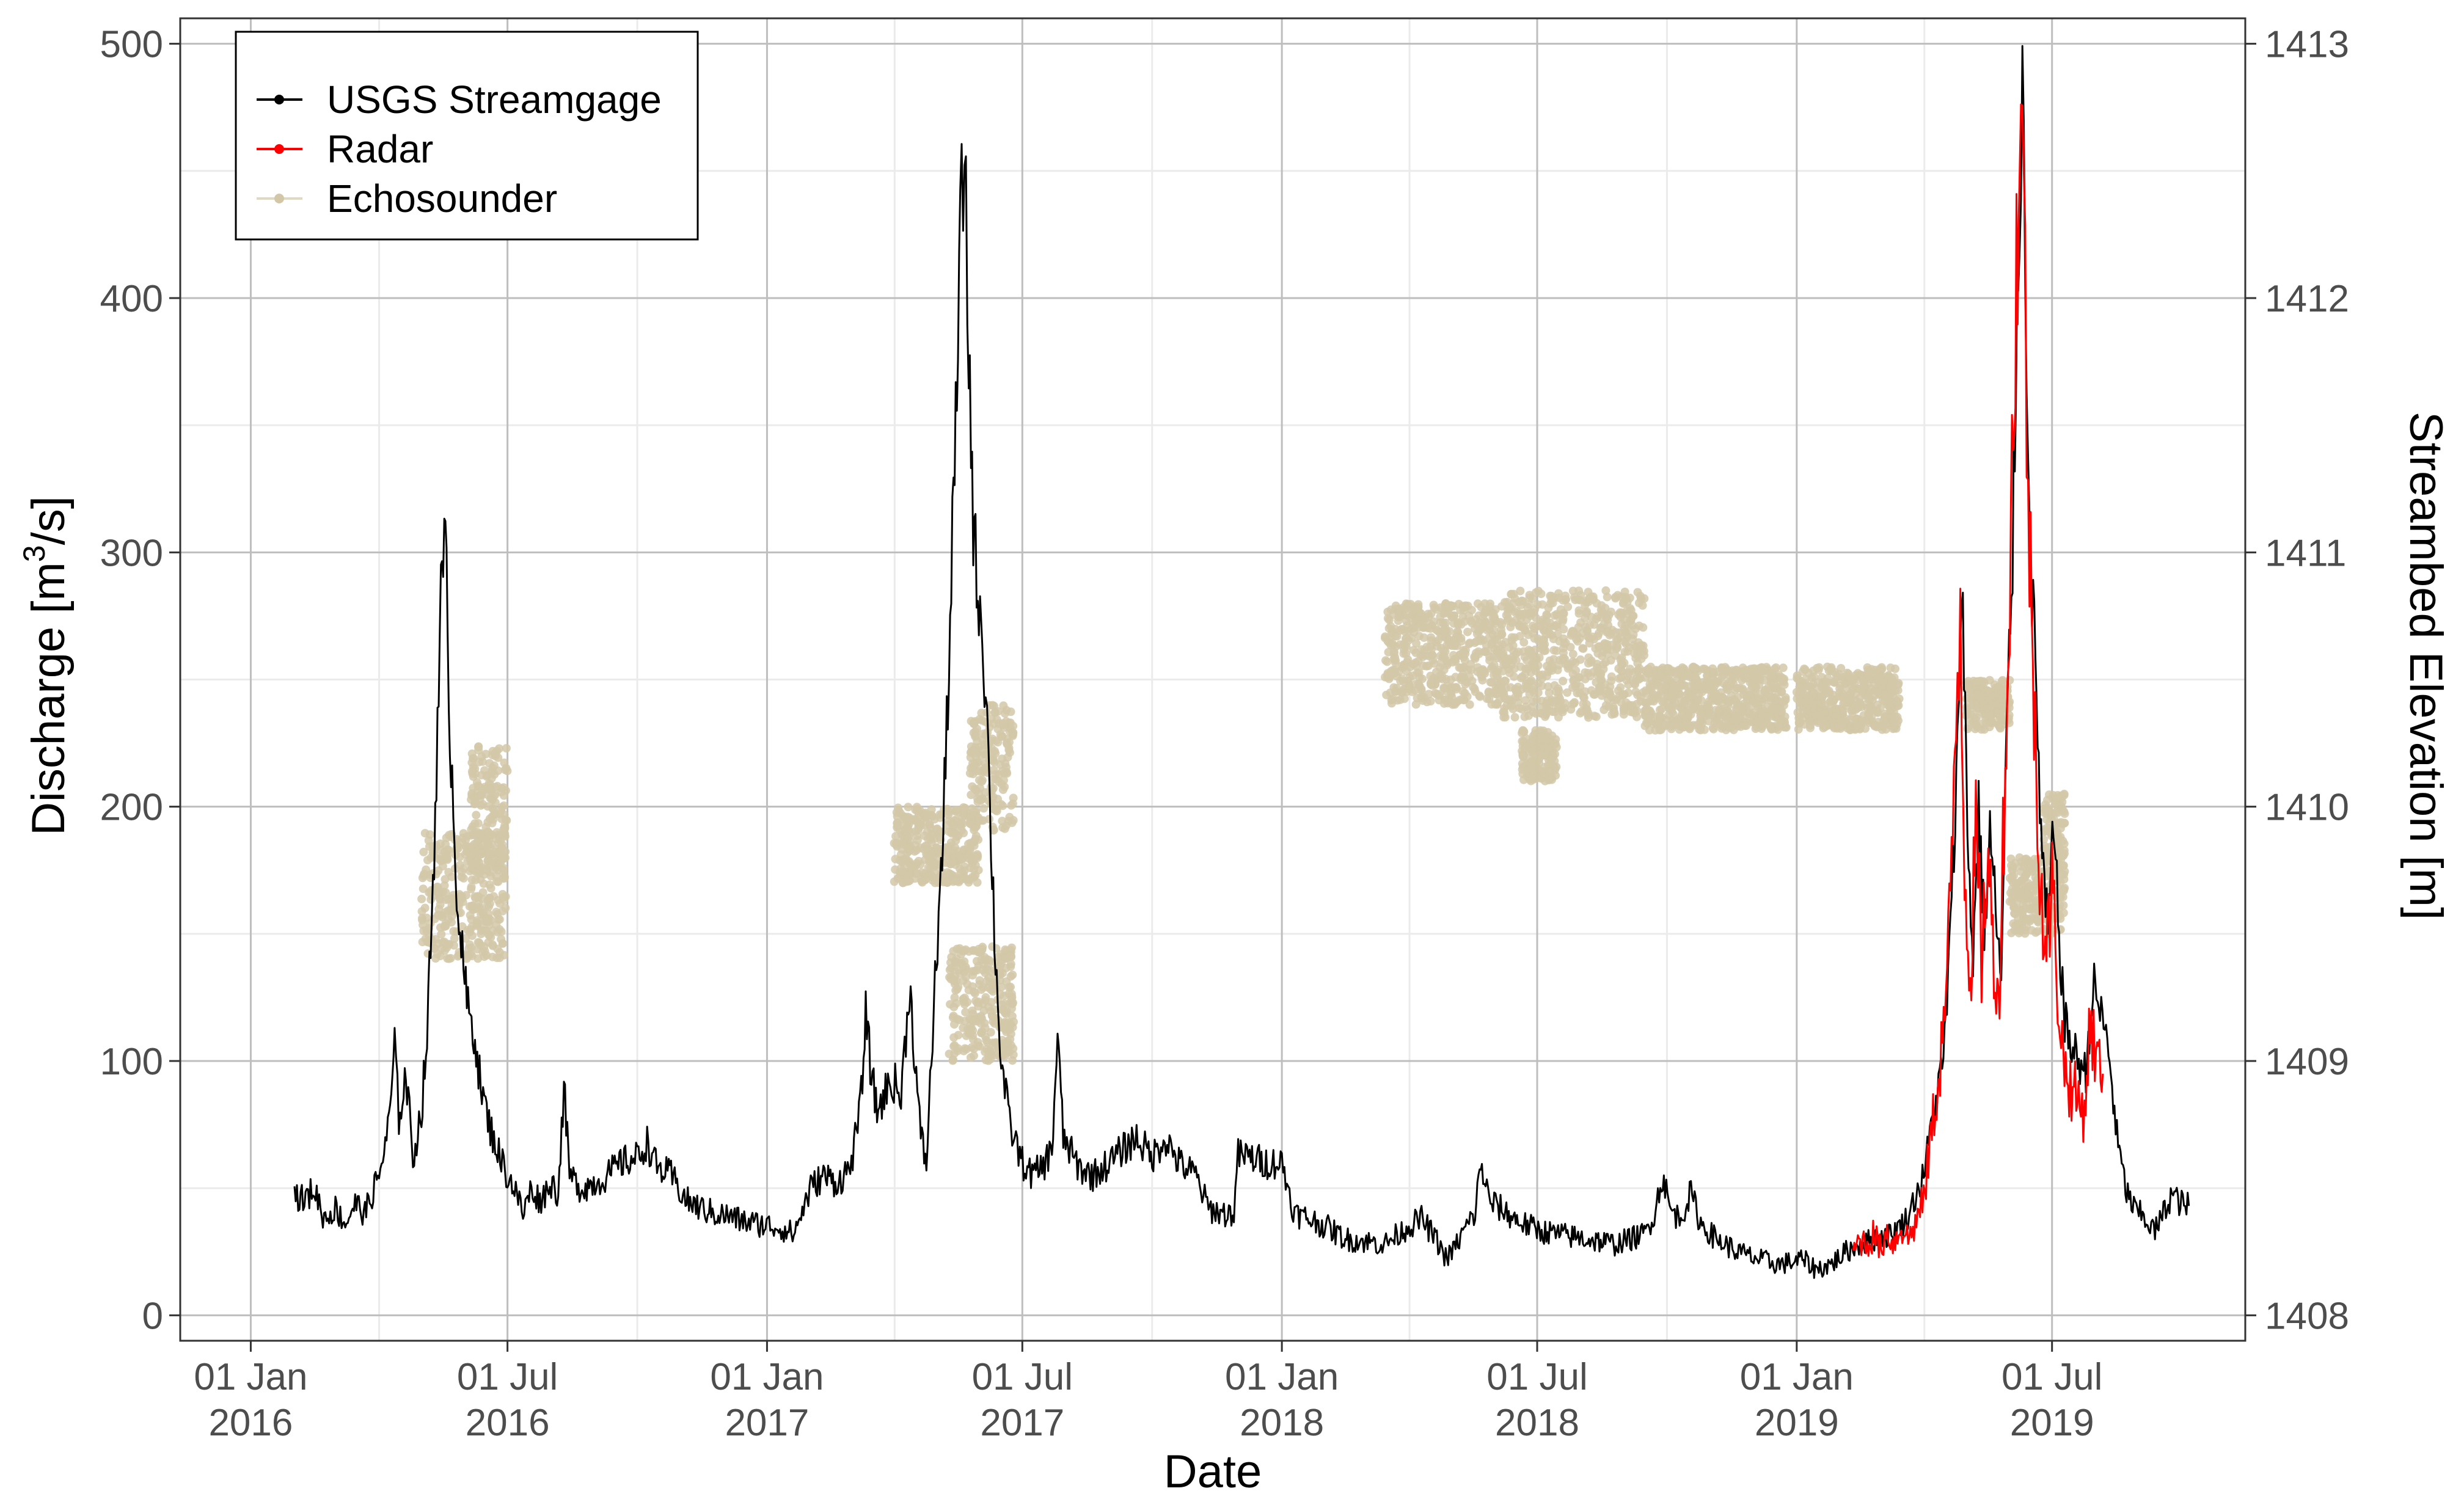  I want to click on x-tick-label: 01 Jul, so click(508, 1377).